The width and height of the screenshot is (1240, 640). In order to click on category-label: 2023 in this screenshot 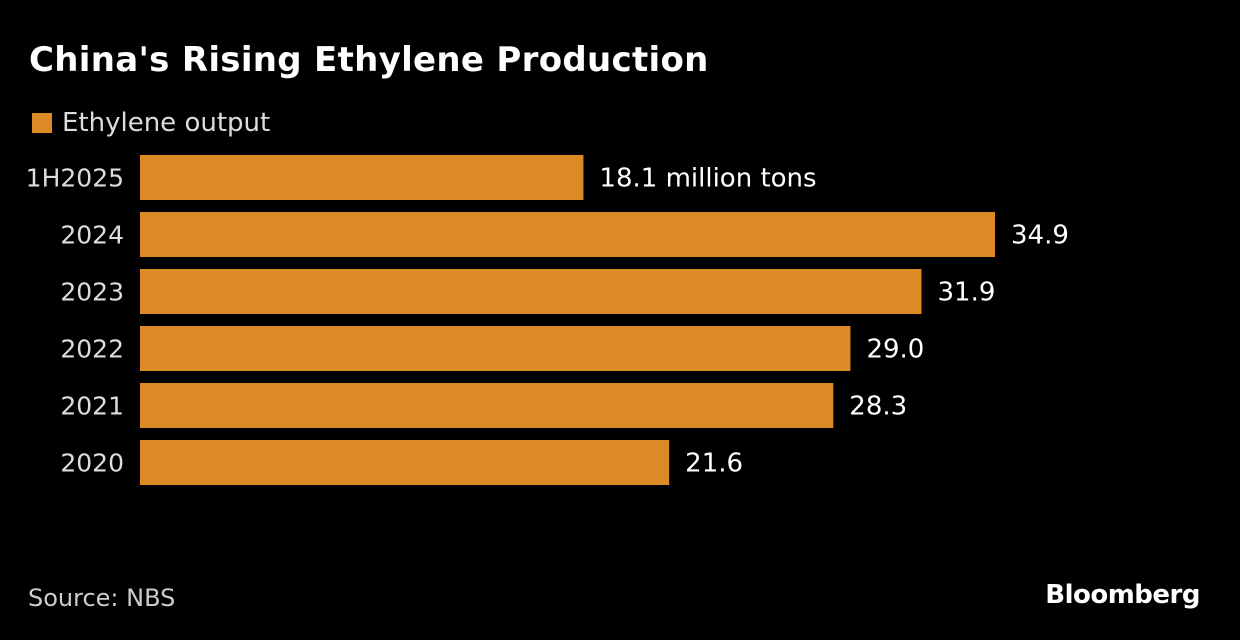, I will do `click(92, 292)`.